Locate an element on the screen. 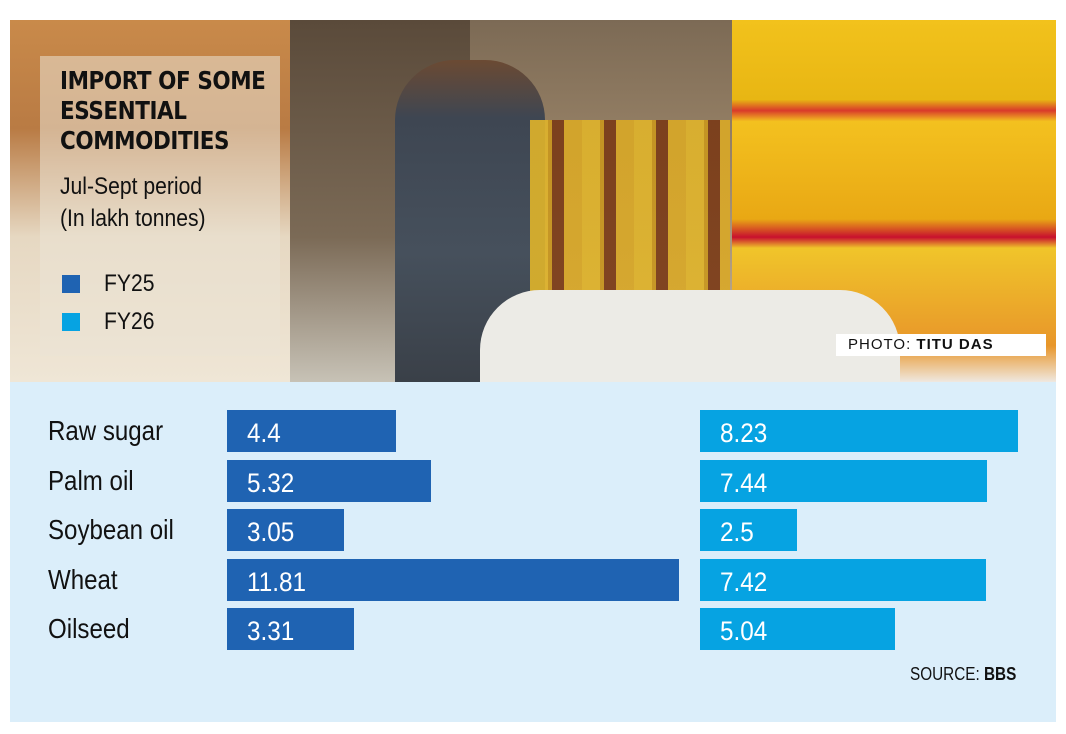  chart-title: IMPORT OF SOME ESSENTIAL COMMODITIES is located at coordinates (163, 111).